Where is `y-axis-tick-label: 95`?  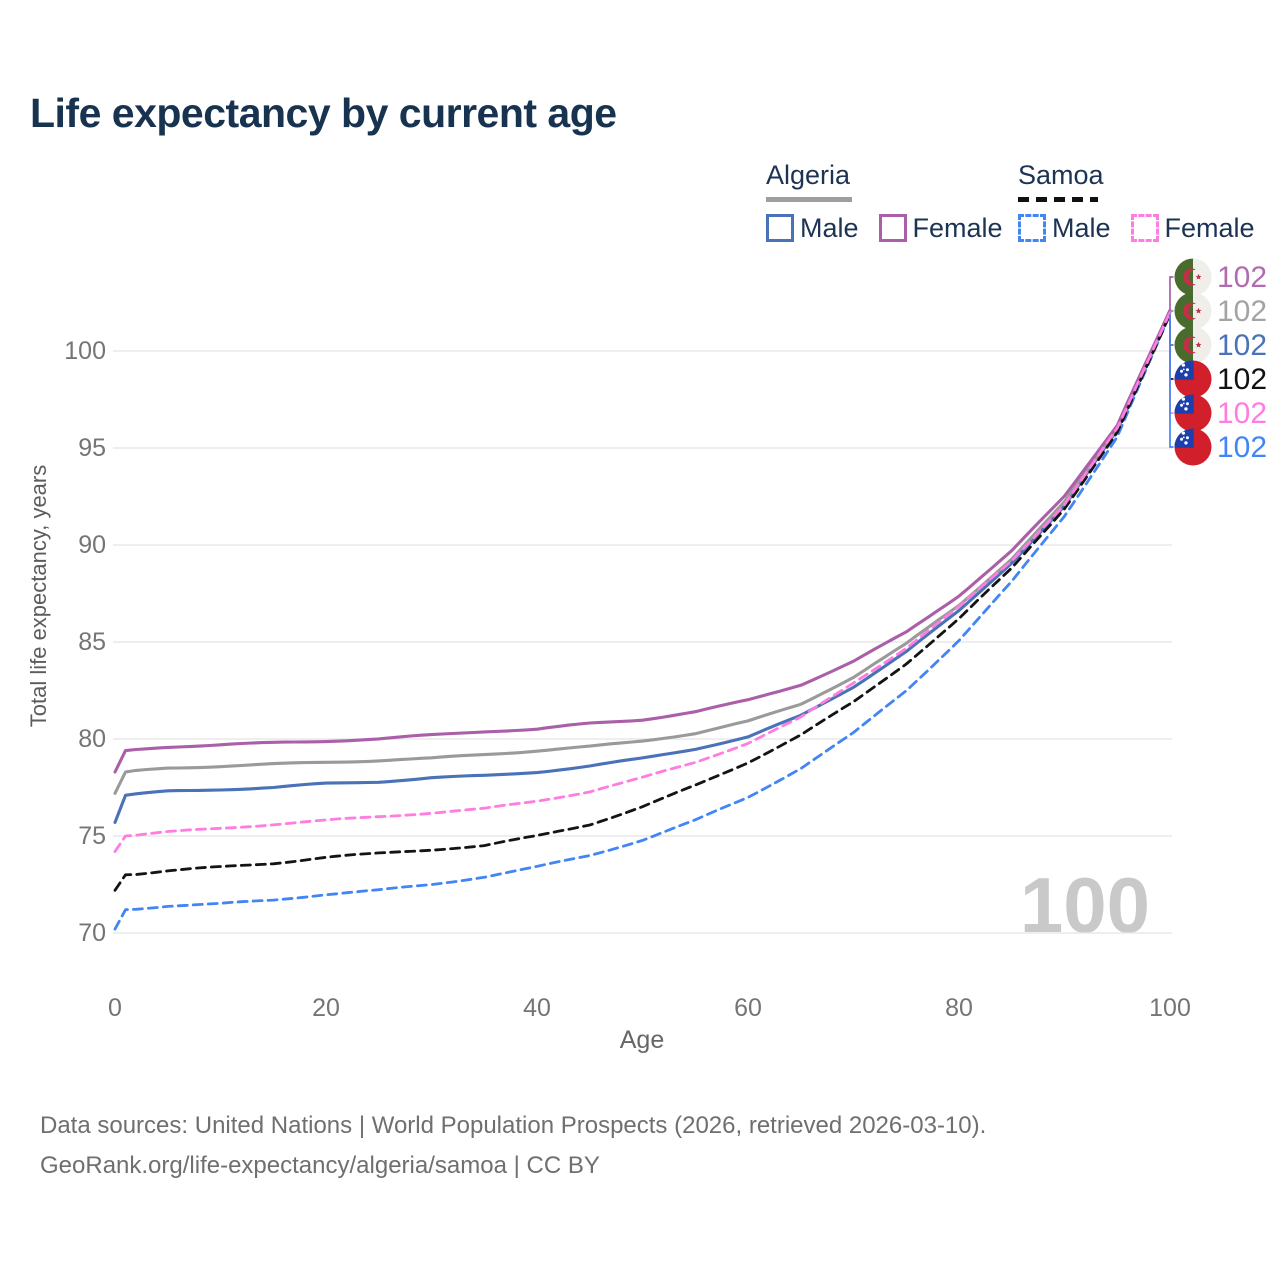
y-axis-tick-label: 95 is located at coordinates (92, 448).